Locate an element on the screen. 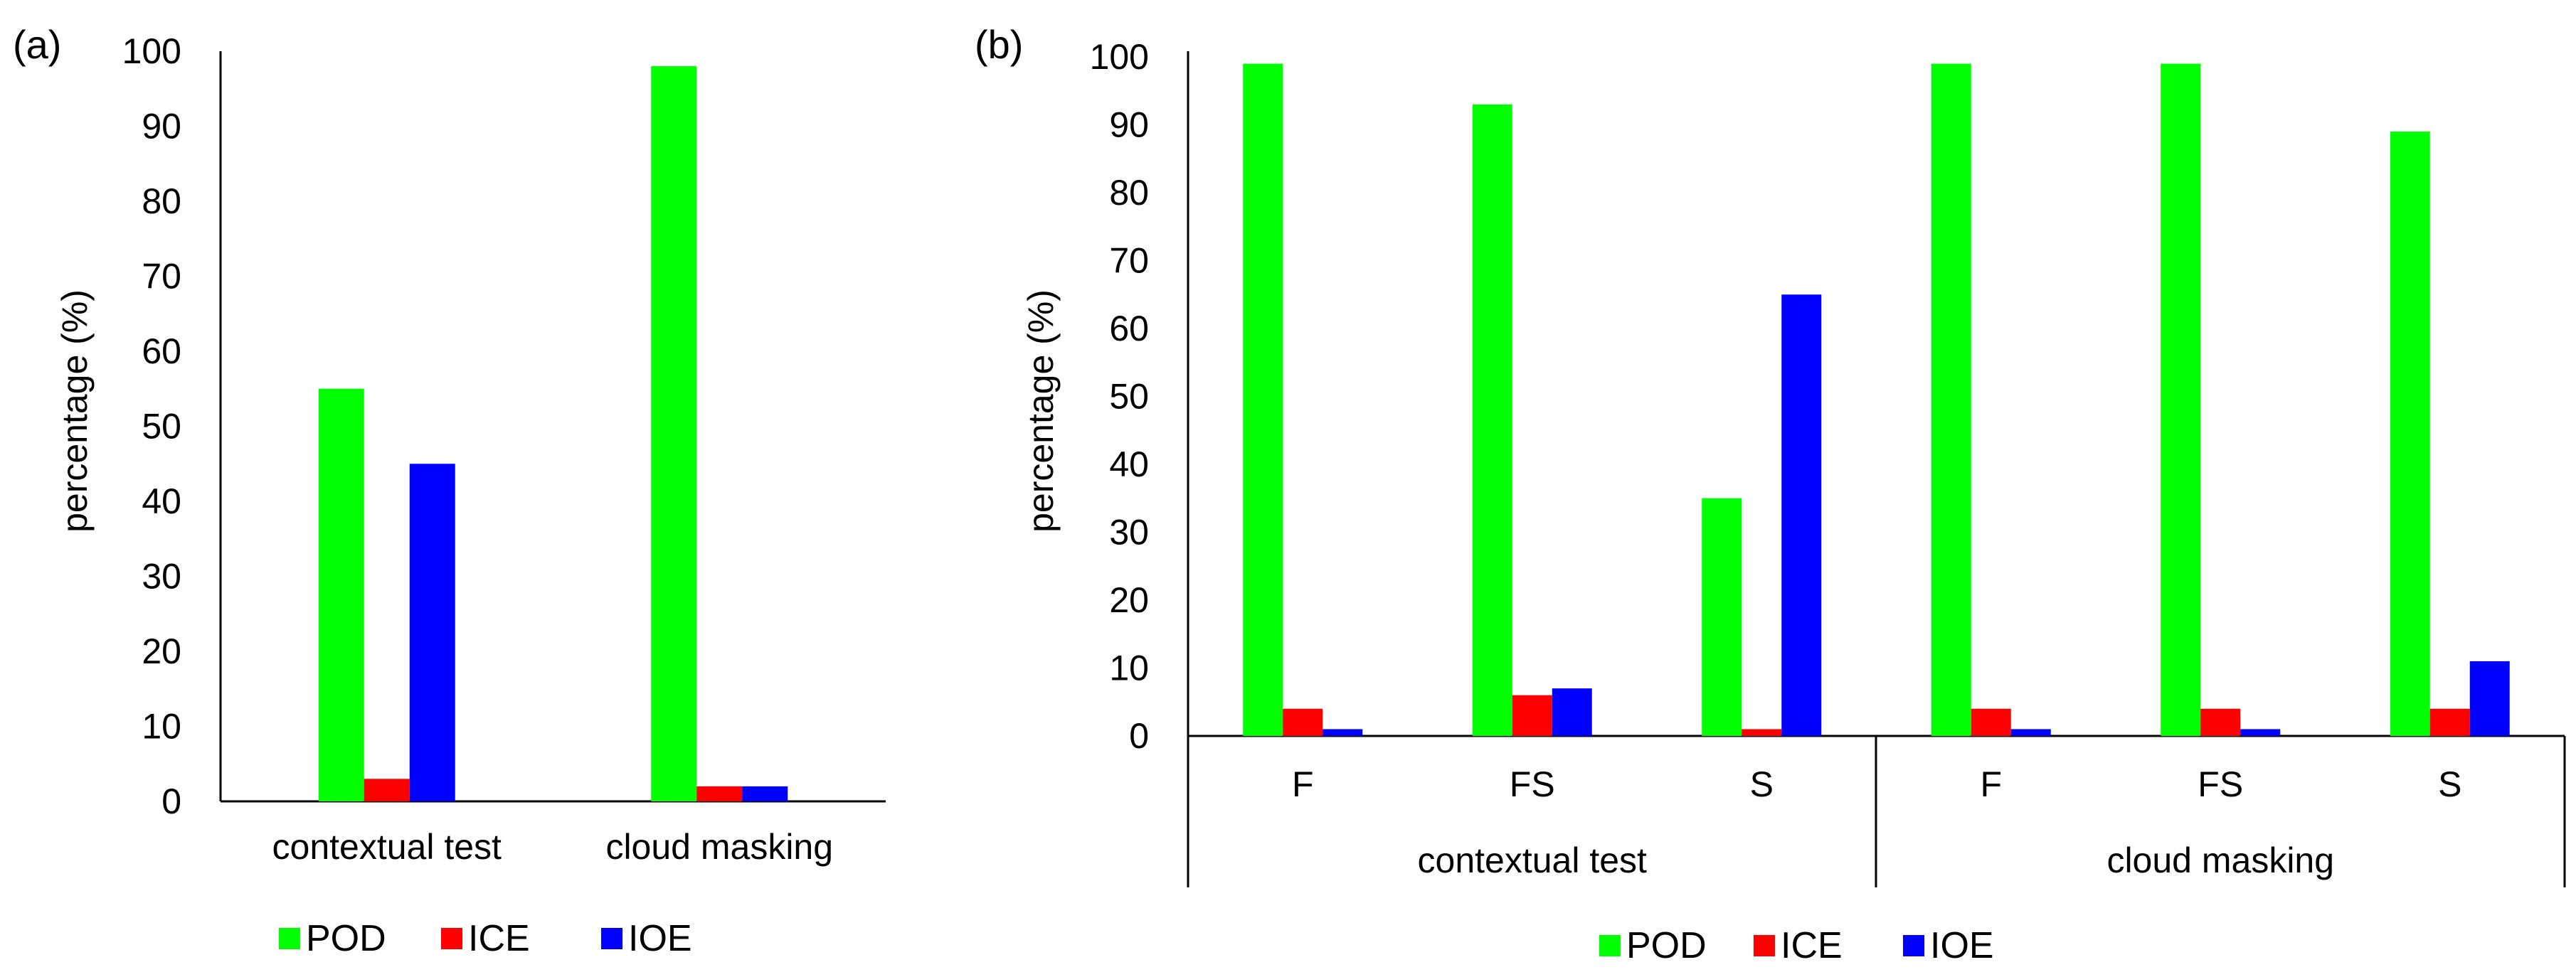 This screenshot has height=972, width=2576. legend-a: POD ICE IOE is located at coordinates (486, 938).